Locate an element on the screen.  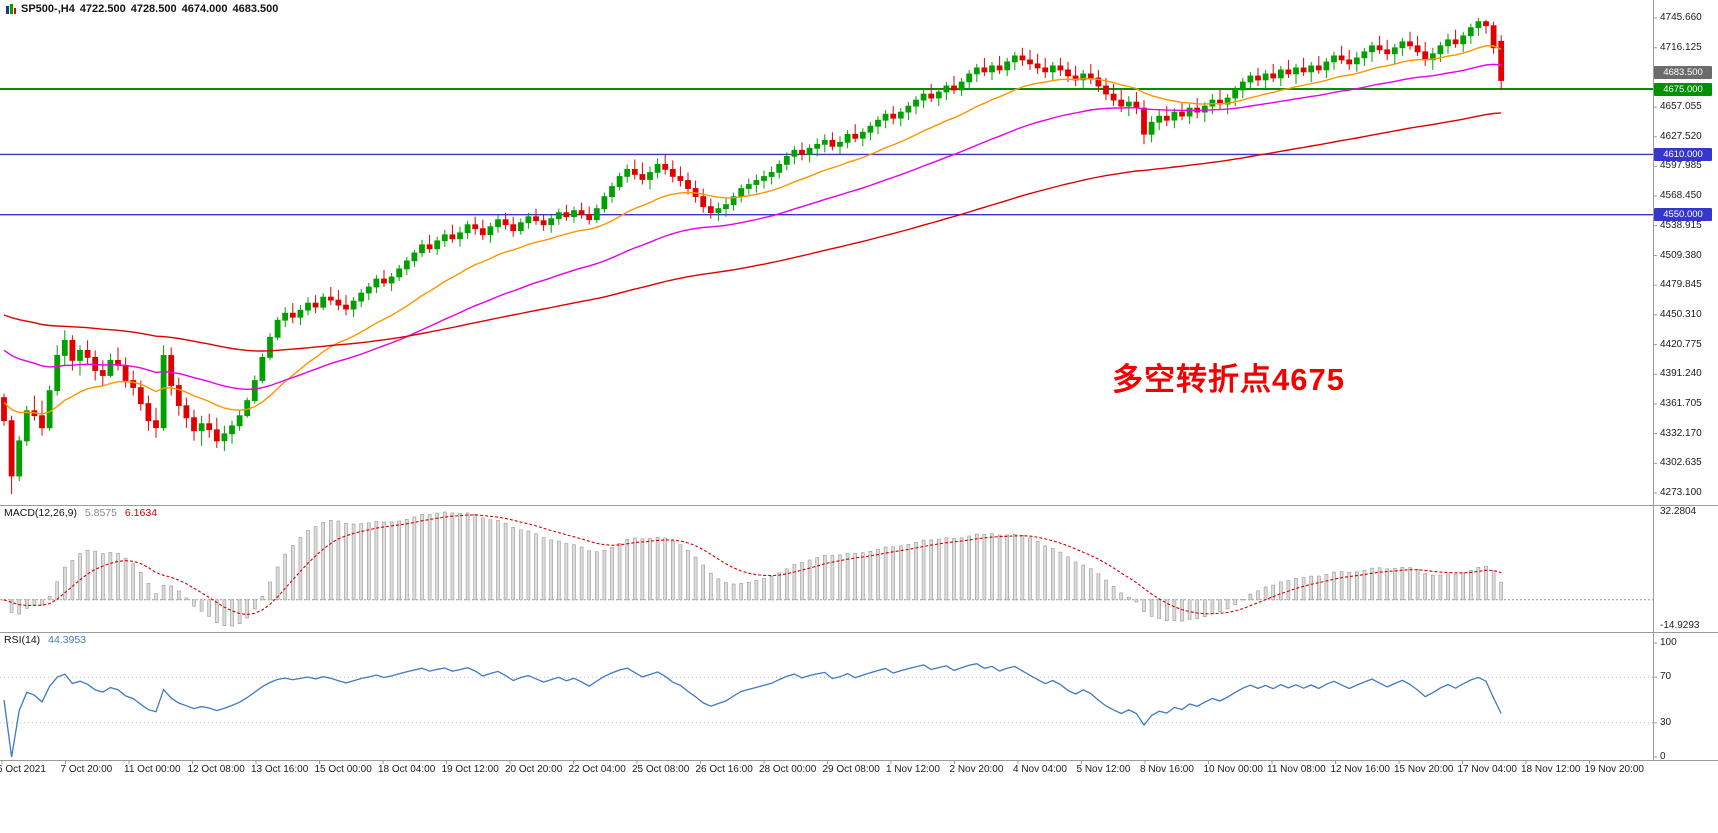
current-price-badge: 4683.500 is located at coordinates (1683, 73).